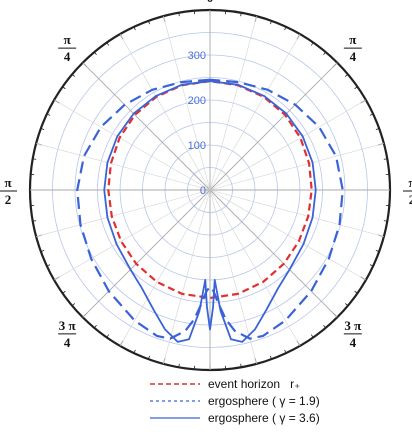  I want to click on angle-label-5: 3 π4, so click(67, 334).